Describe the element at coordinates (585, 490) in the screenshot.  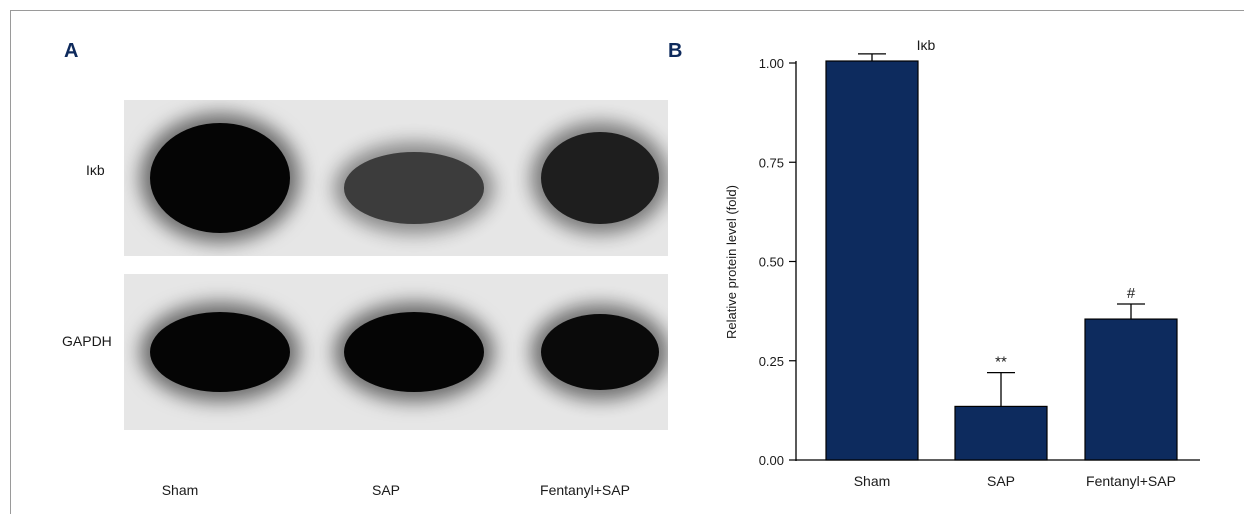
I see `lane-label-fentanyl-sap: Fentanyl+SAP` at that location.